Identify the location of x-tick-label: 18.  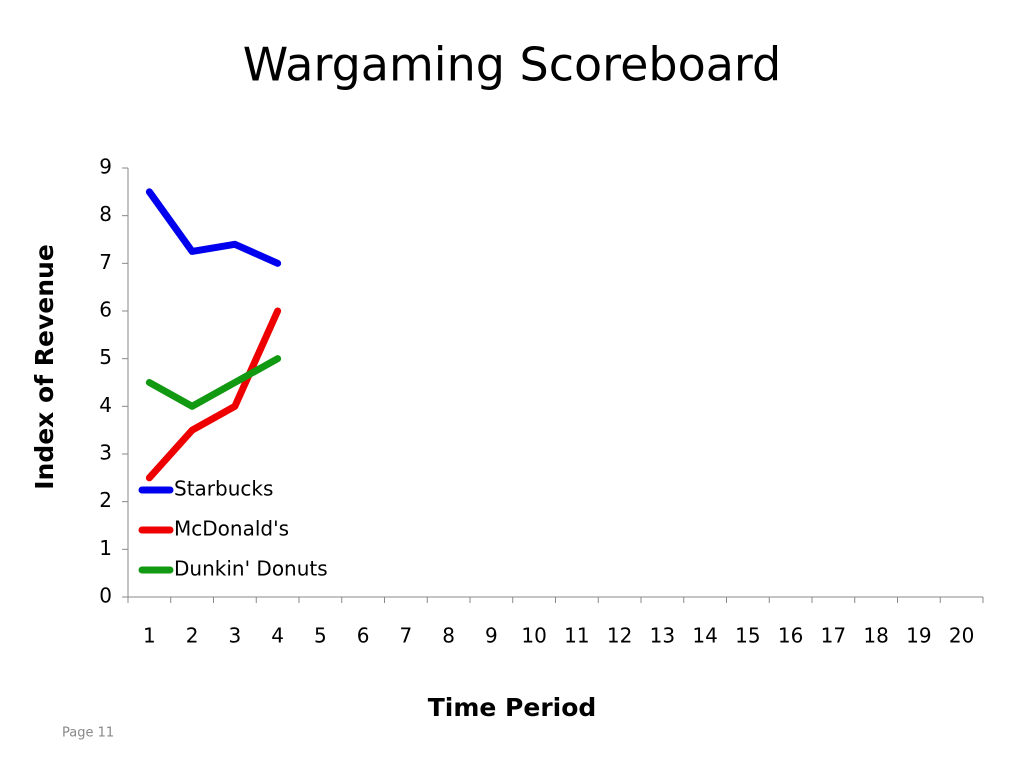
(875, 636).